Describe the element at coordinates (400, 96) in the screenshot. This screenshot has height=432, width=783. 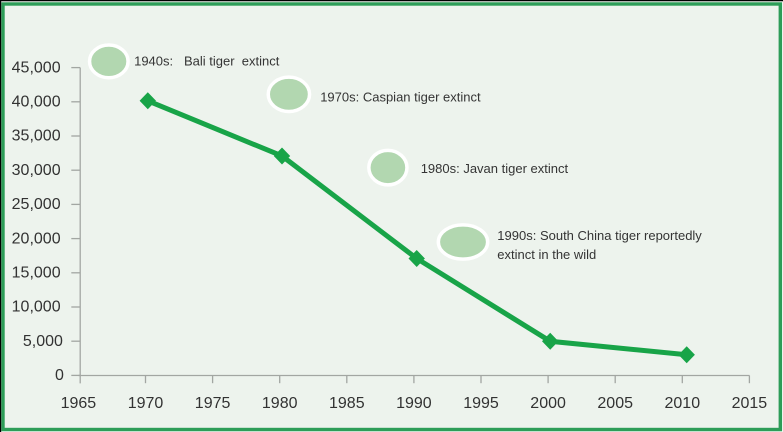
I see `svg-text: 1970s: Caspian tiger extinct` at that location.